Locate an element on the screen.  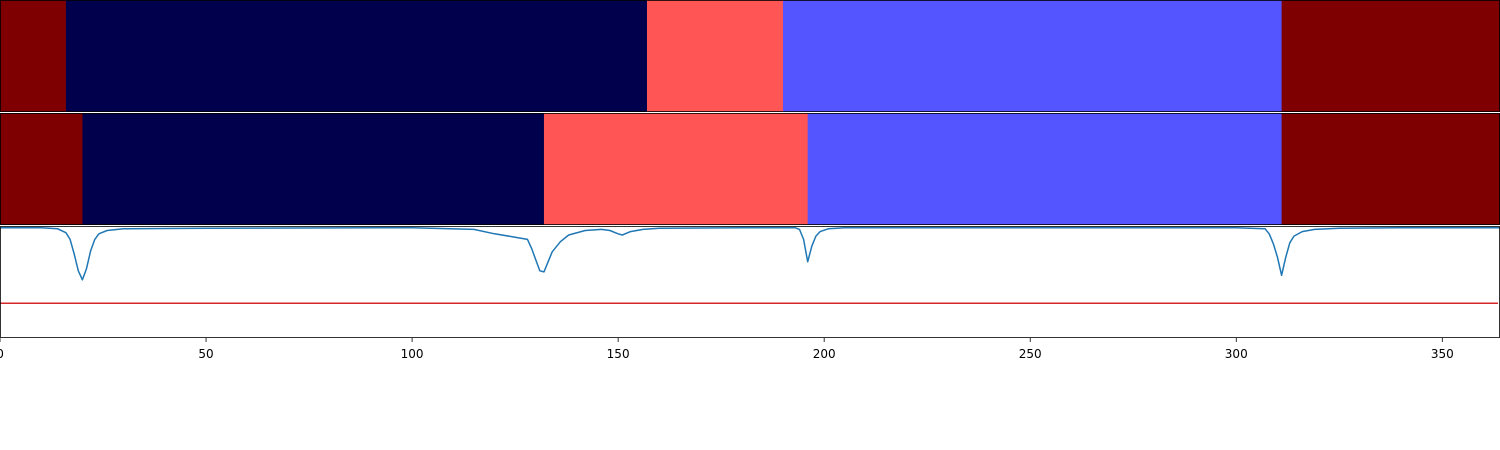
x-tick-label: 150 is located at coordinates (618, 354).